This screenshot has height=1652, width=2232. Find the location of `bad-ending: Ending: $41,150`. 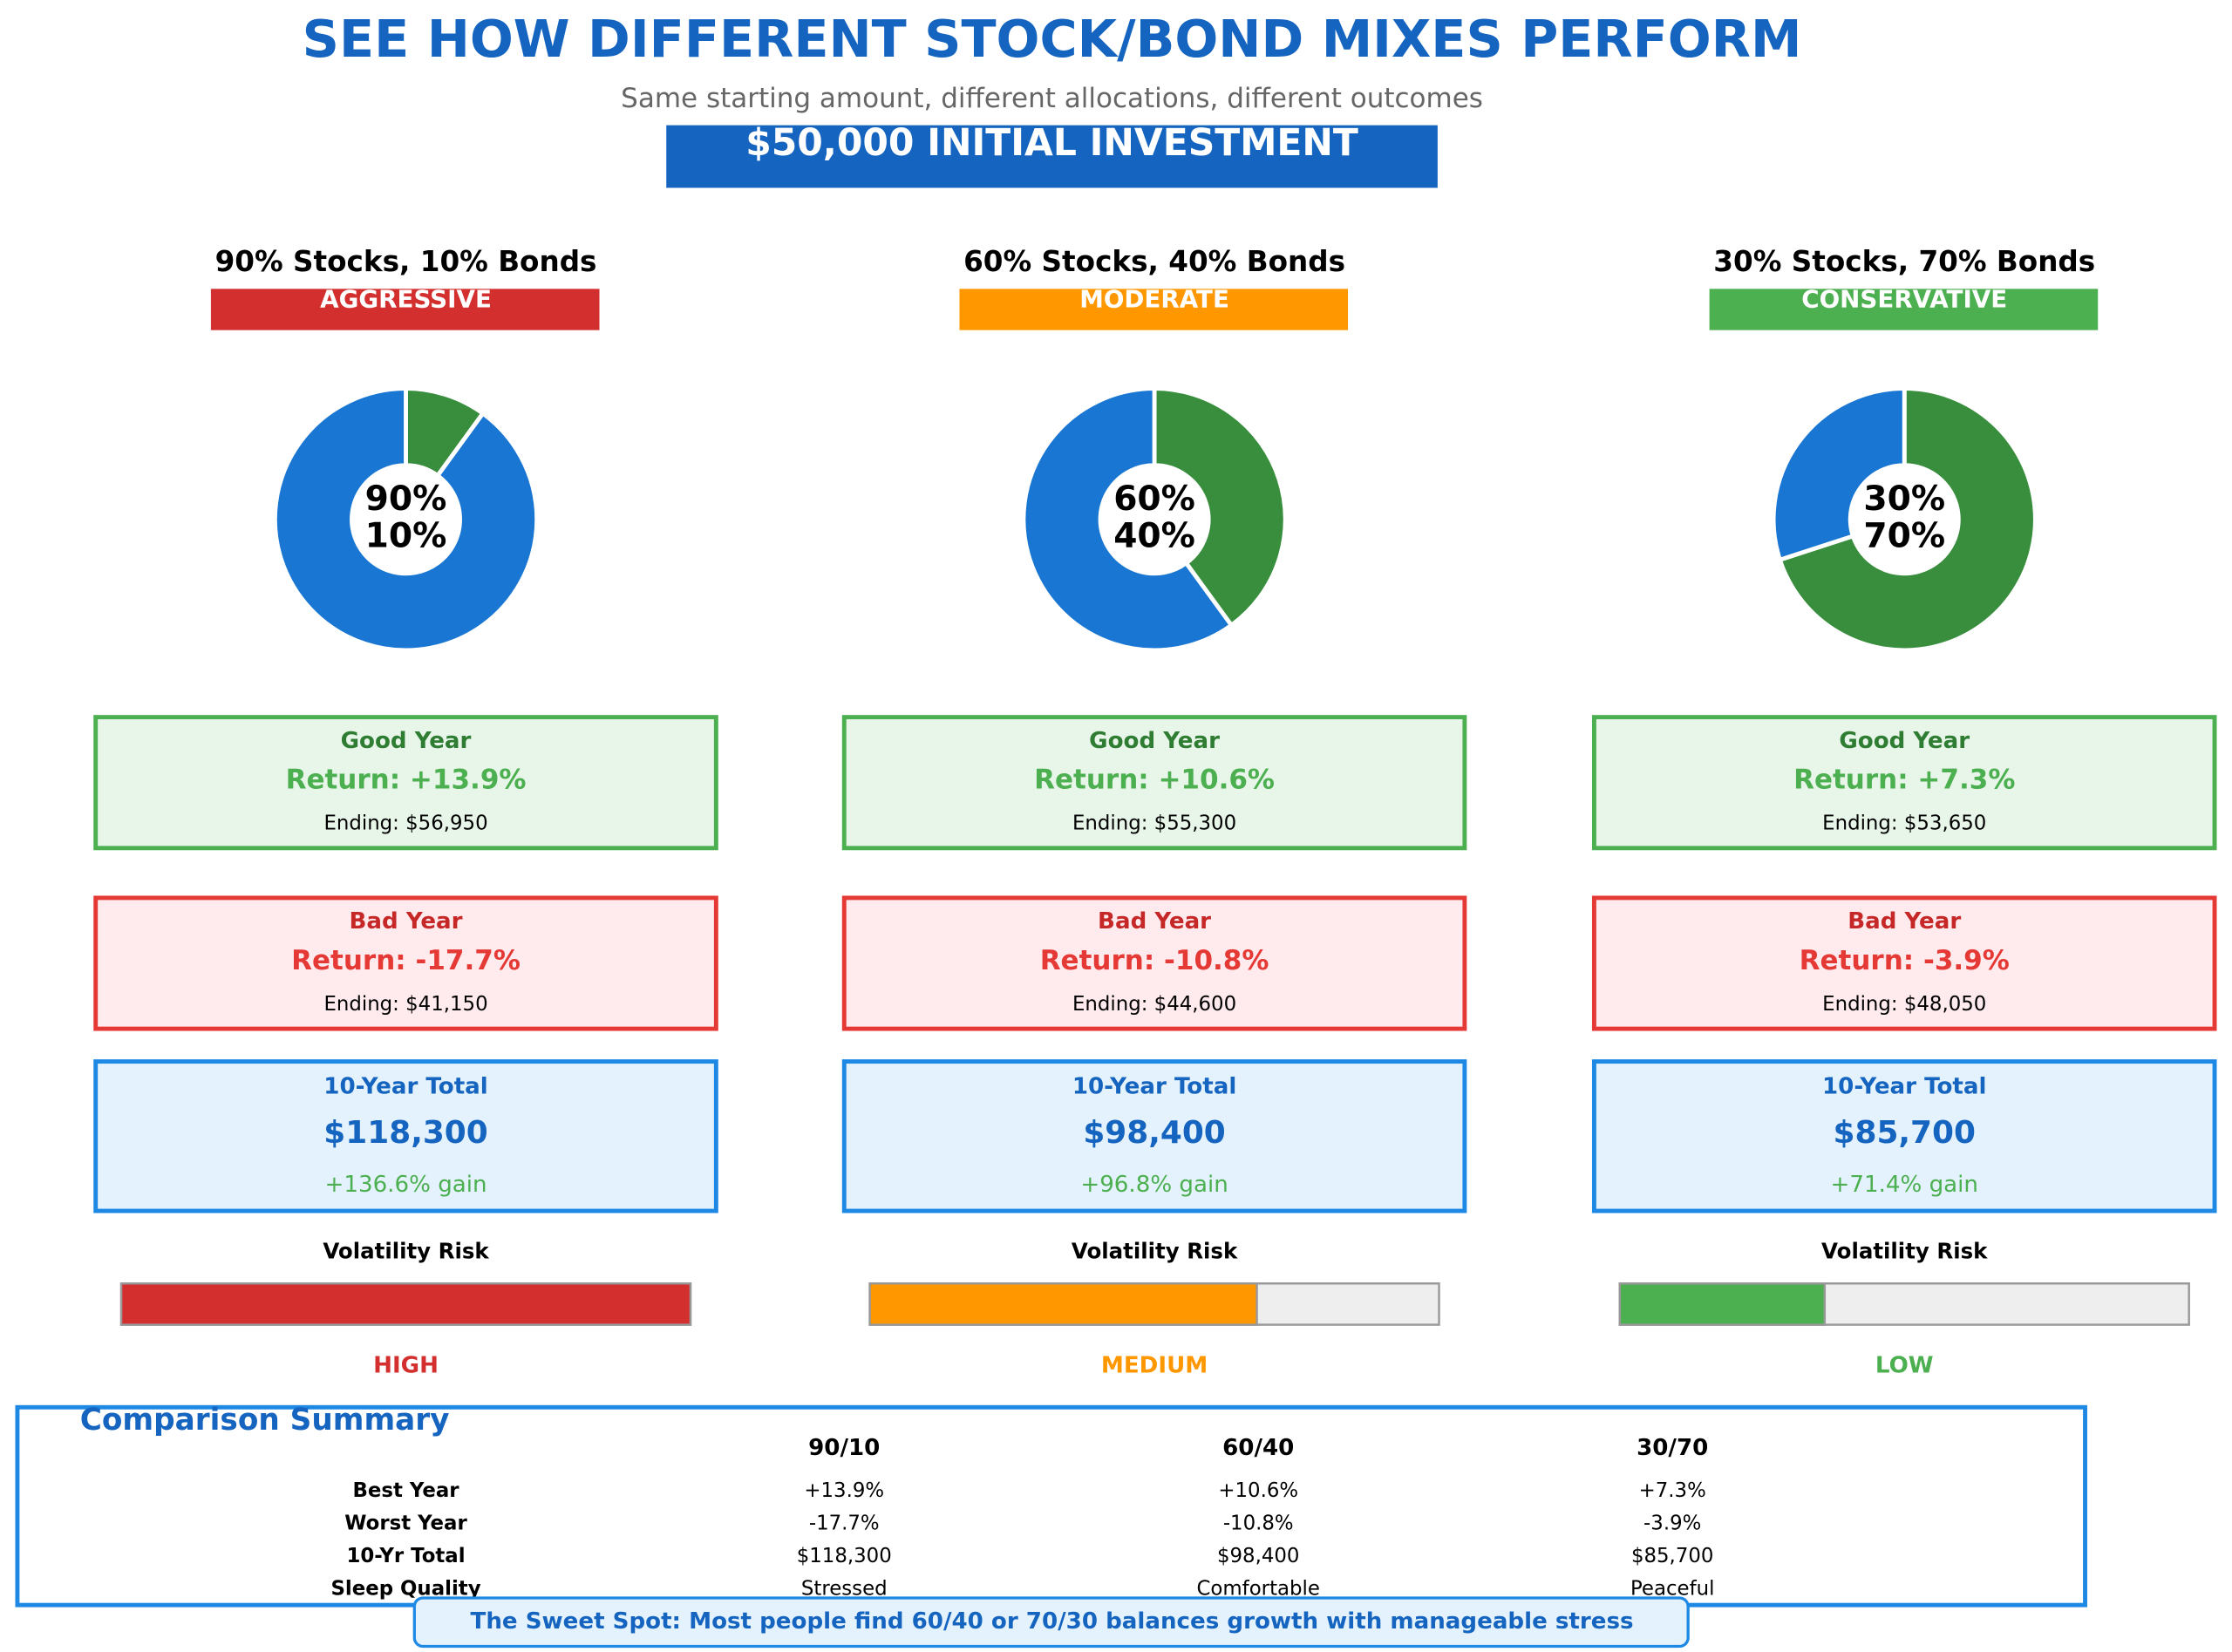

bad-ending: Ending: $41,150 is located at coordinates (405, 1004).